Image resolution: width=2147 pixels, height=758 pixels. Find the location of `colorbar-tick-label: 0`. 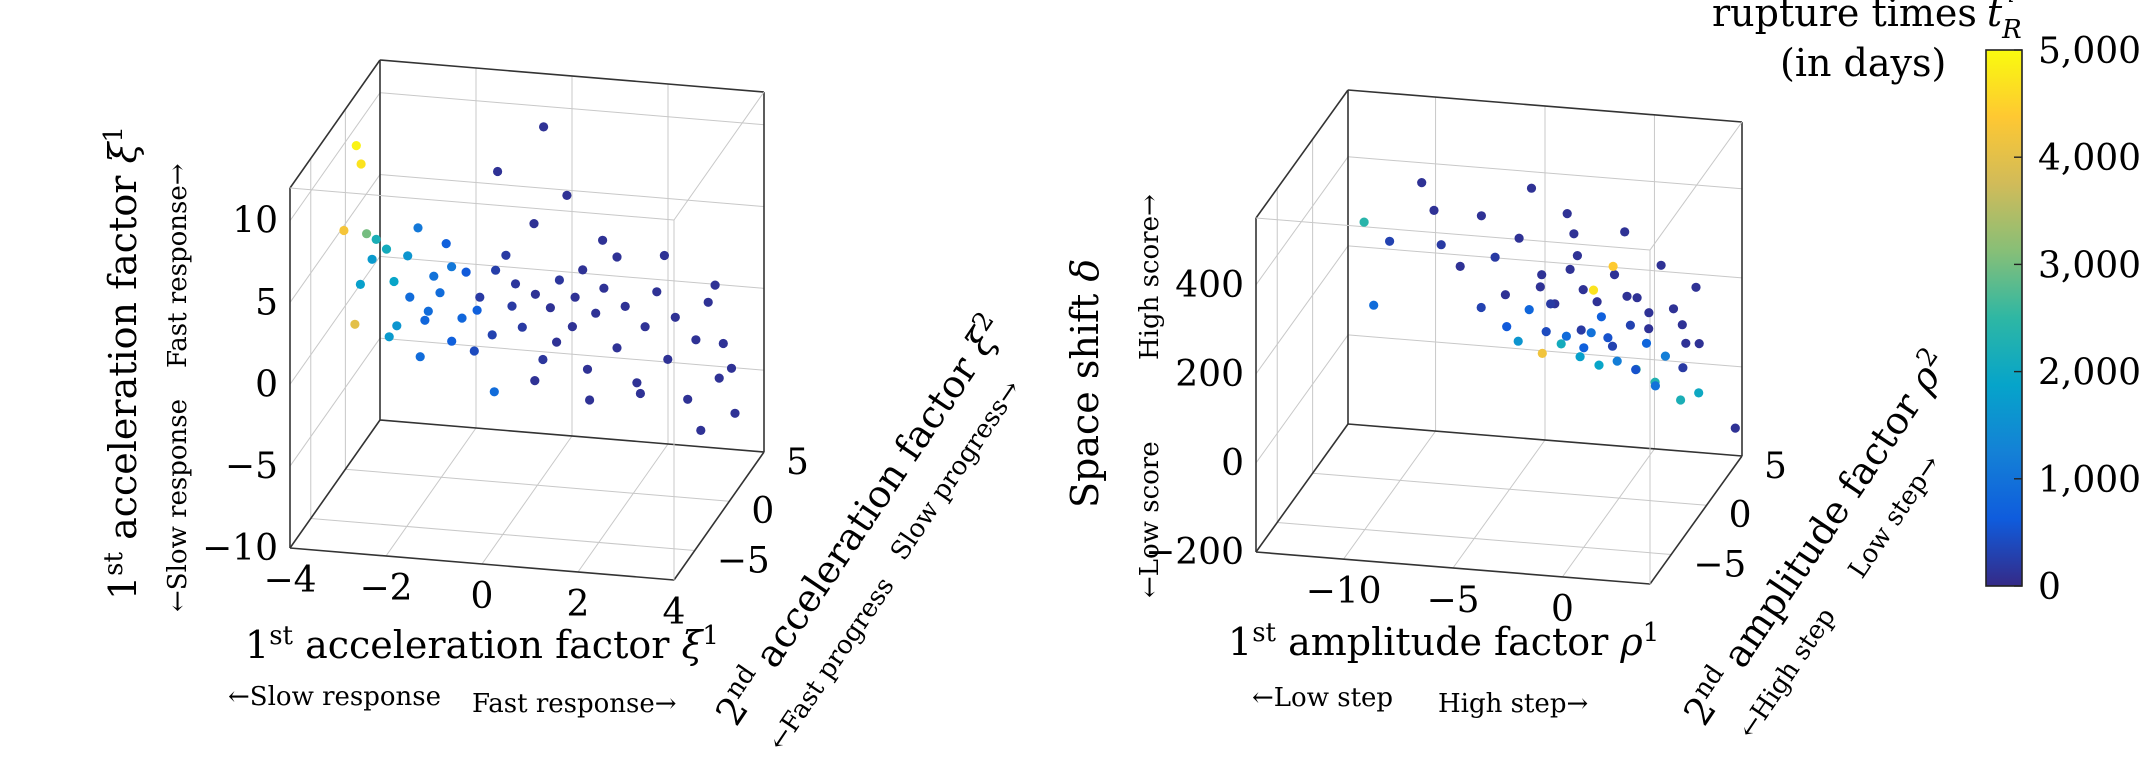

colorbar-tick-label: 0 is located at coordinates (2049, 587).